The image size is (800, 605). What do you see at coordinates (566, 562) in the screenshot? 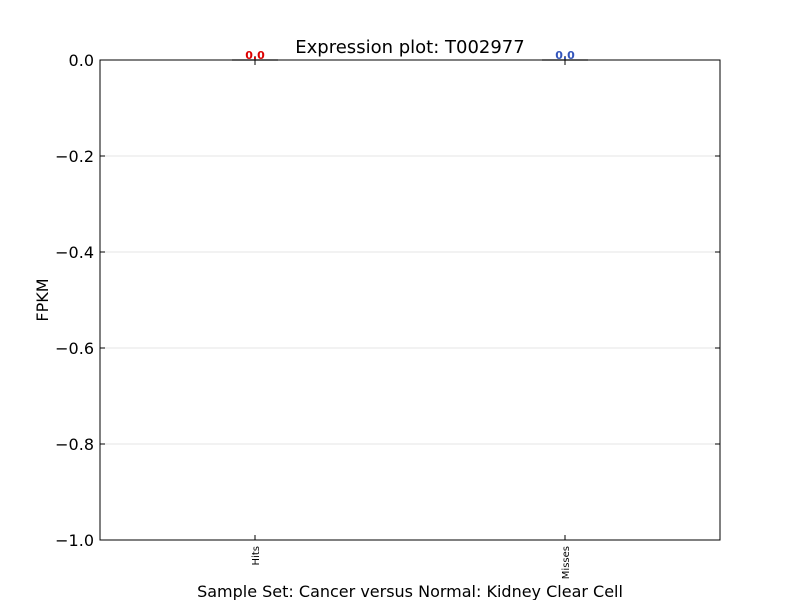
I see `x-tick-label: Misses` at bounding box center [566, 562].